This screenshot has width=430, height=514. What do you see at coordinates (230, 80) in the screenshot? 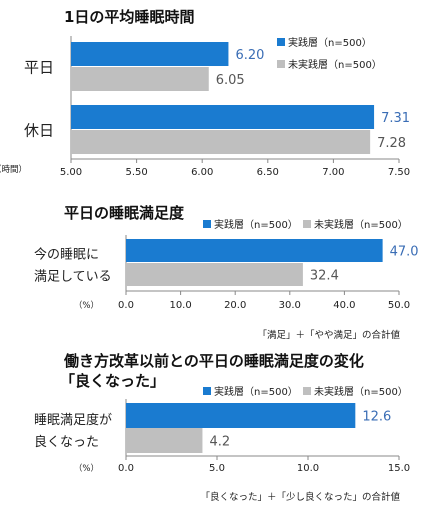
I see `data-label: 6.05` at bounding box center [230, 80].